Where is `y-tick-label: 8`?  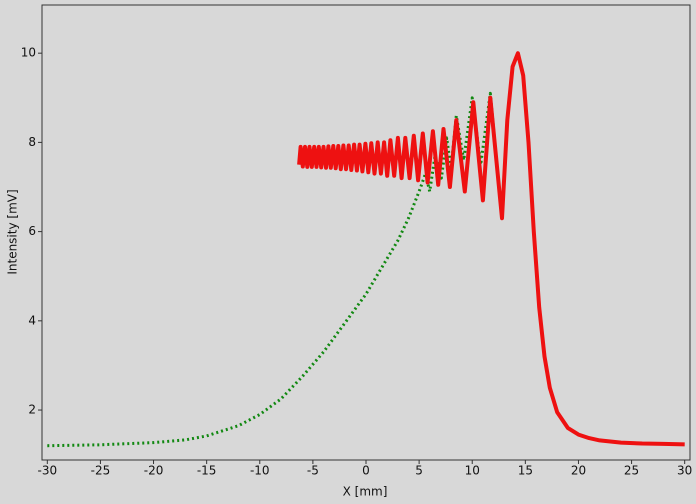 y-tick-label: 8 is located at coordinates (32, 142).